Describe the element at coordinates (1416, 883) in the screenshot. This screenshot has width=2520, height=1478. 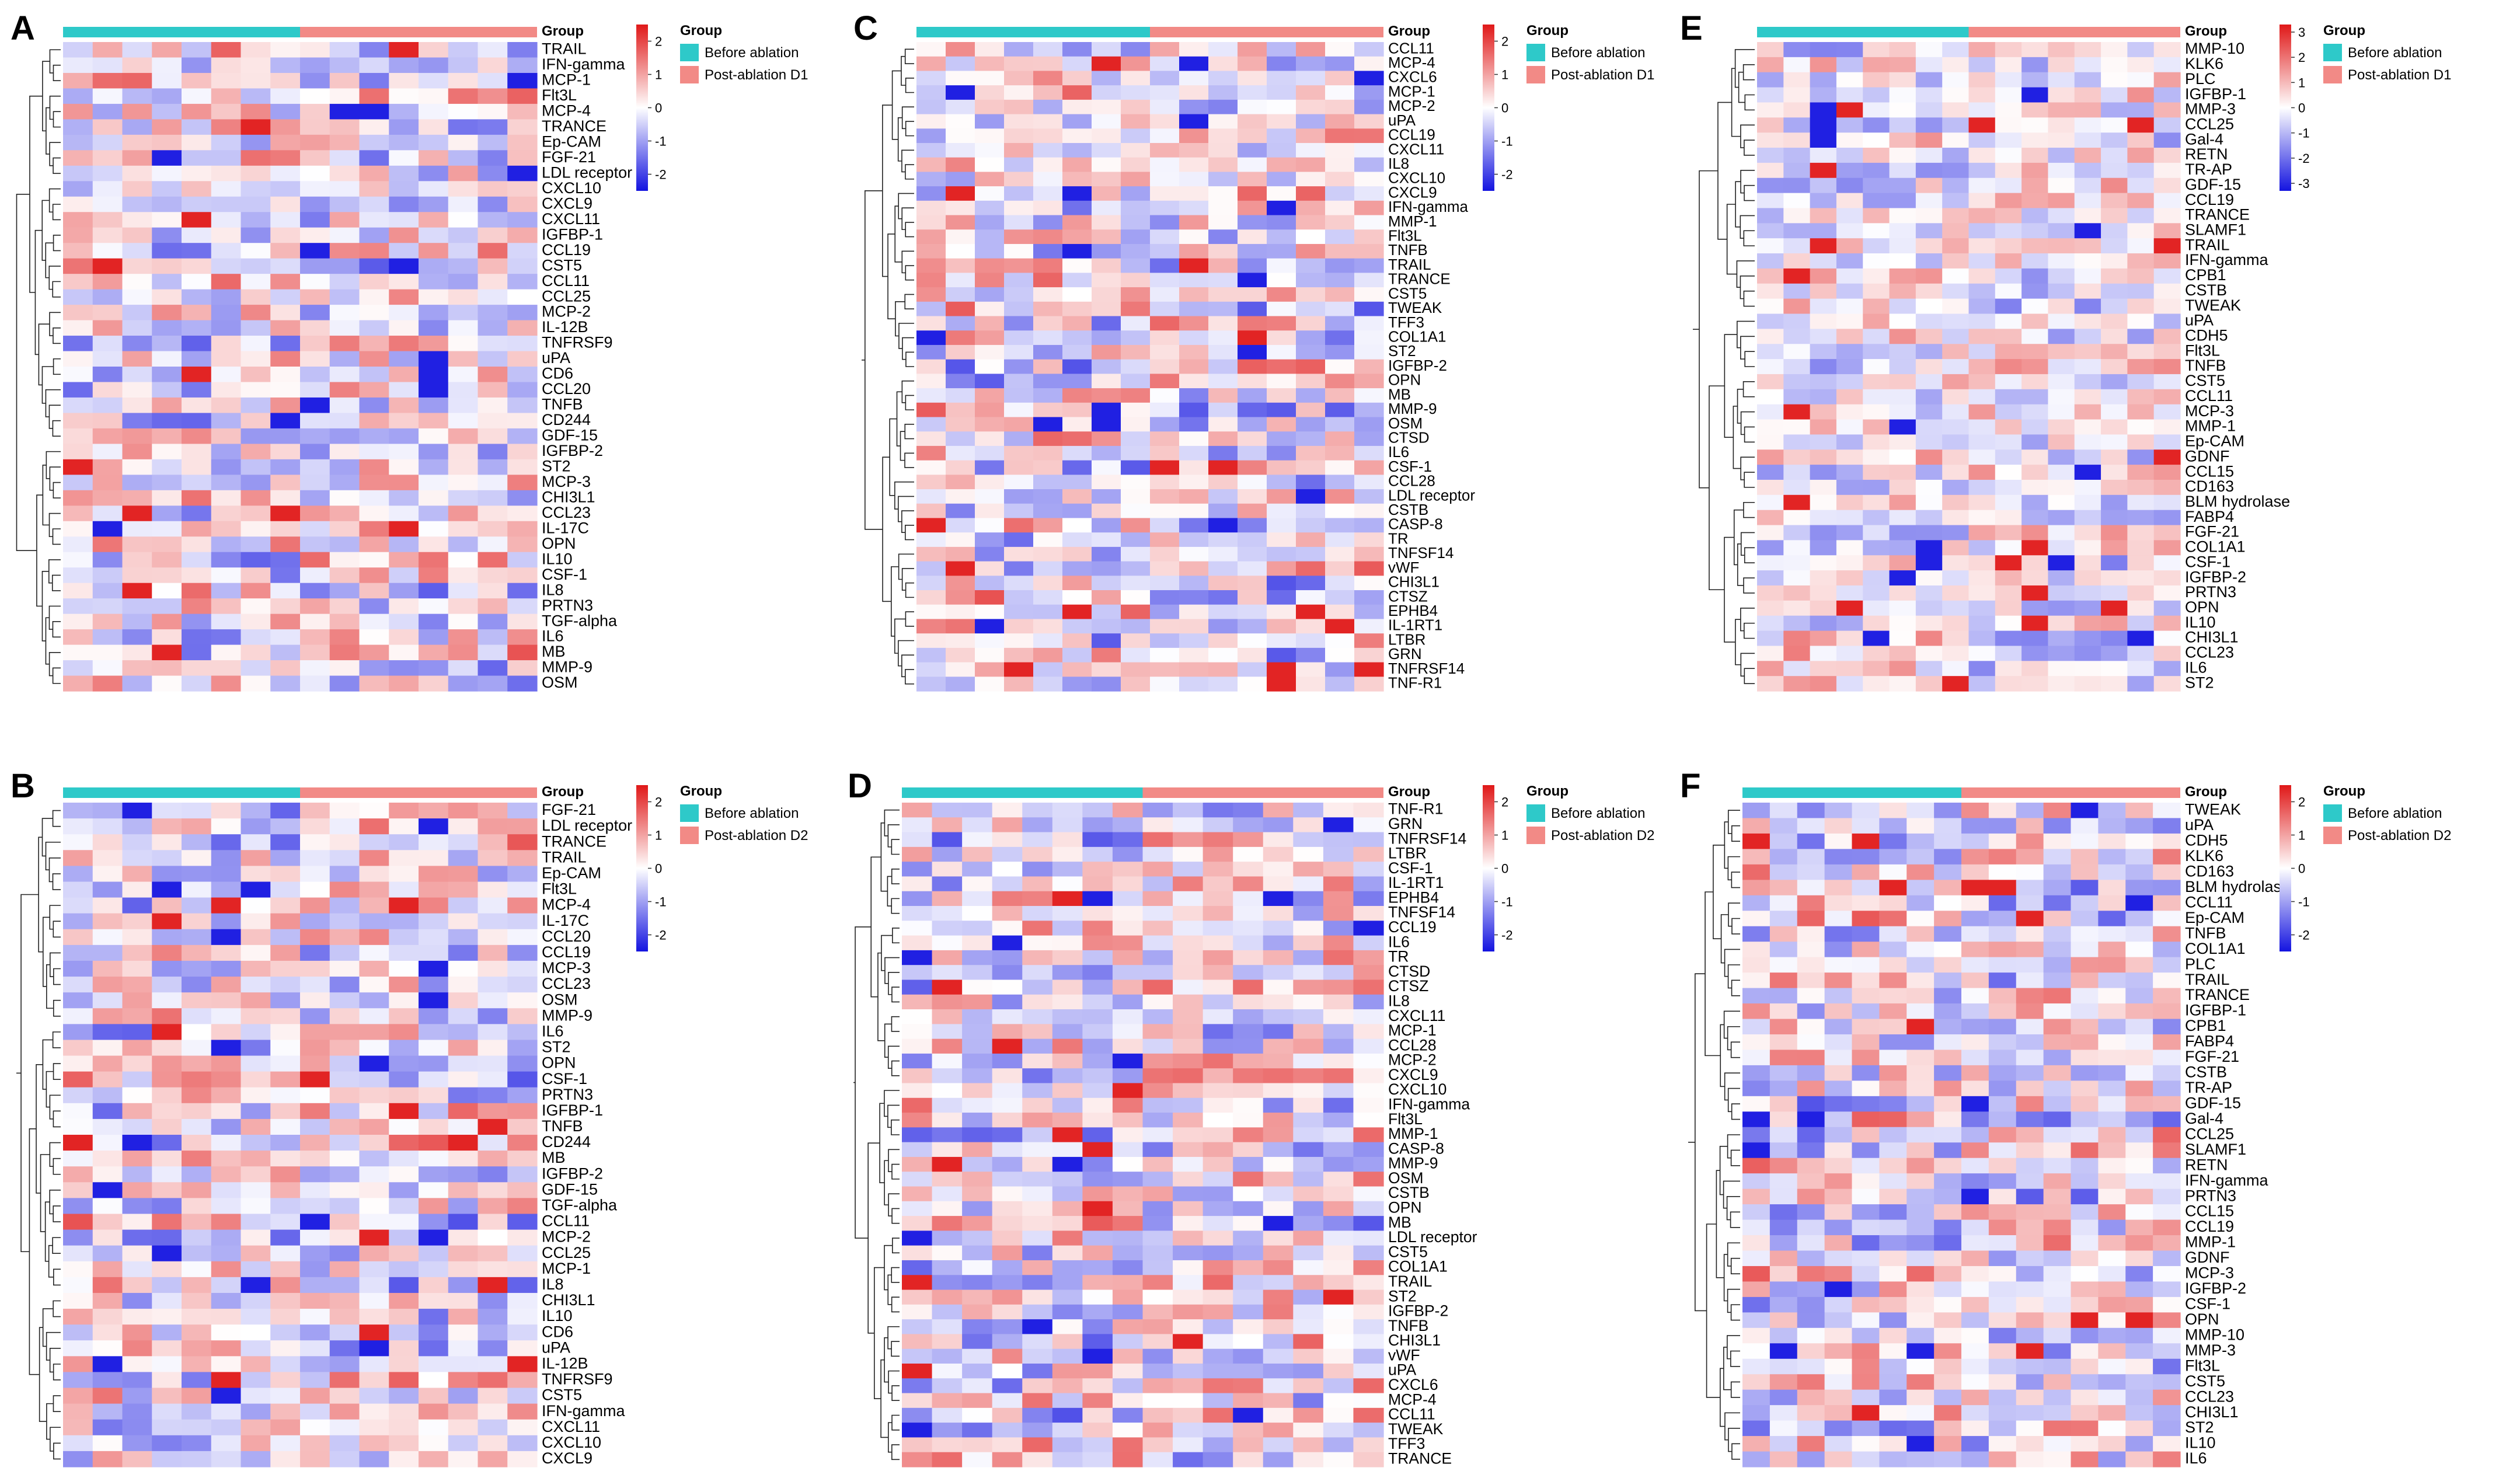
I see `row-label: IL-1RT1` at that location.